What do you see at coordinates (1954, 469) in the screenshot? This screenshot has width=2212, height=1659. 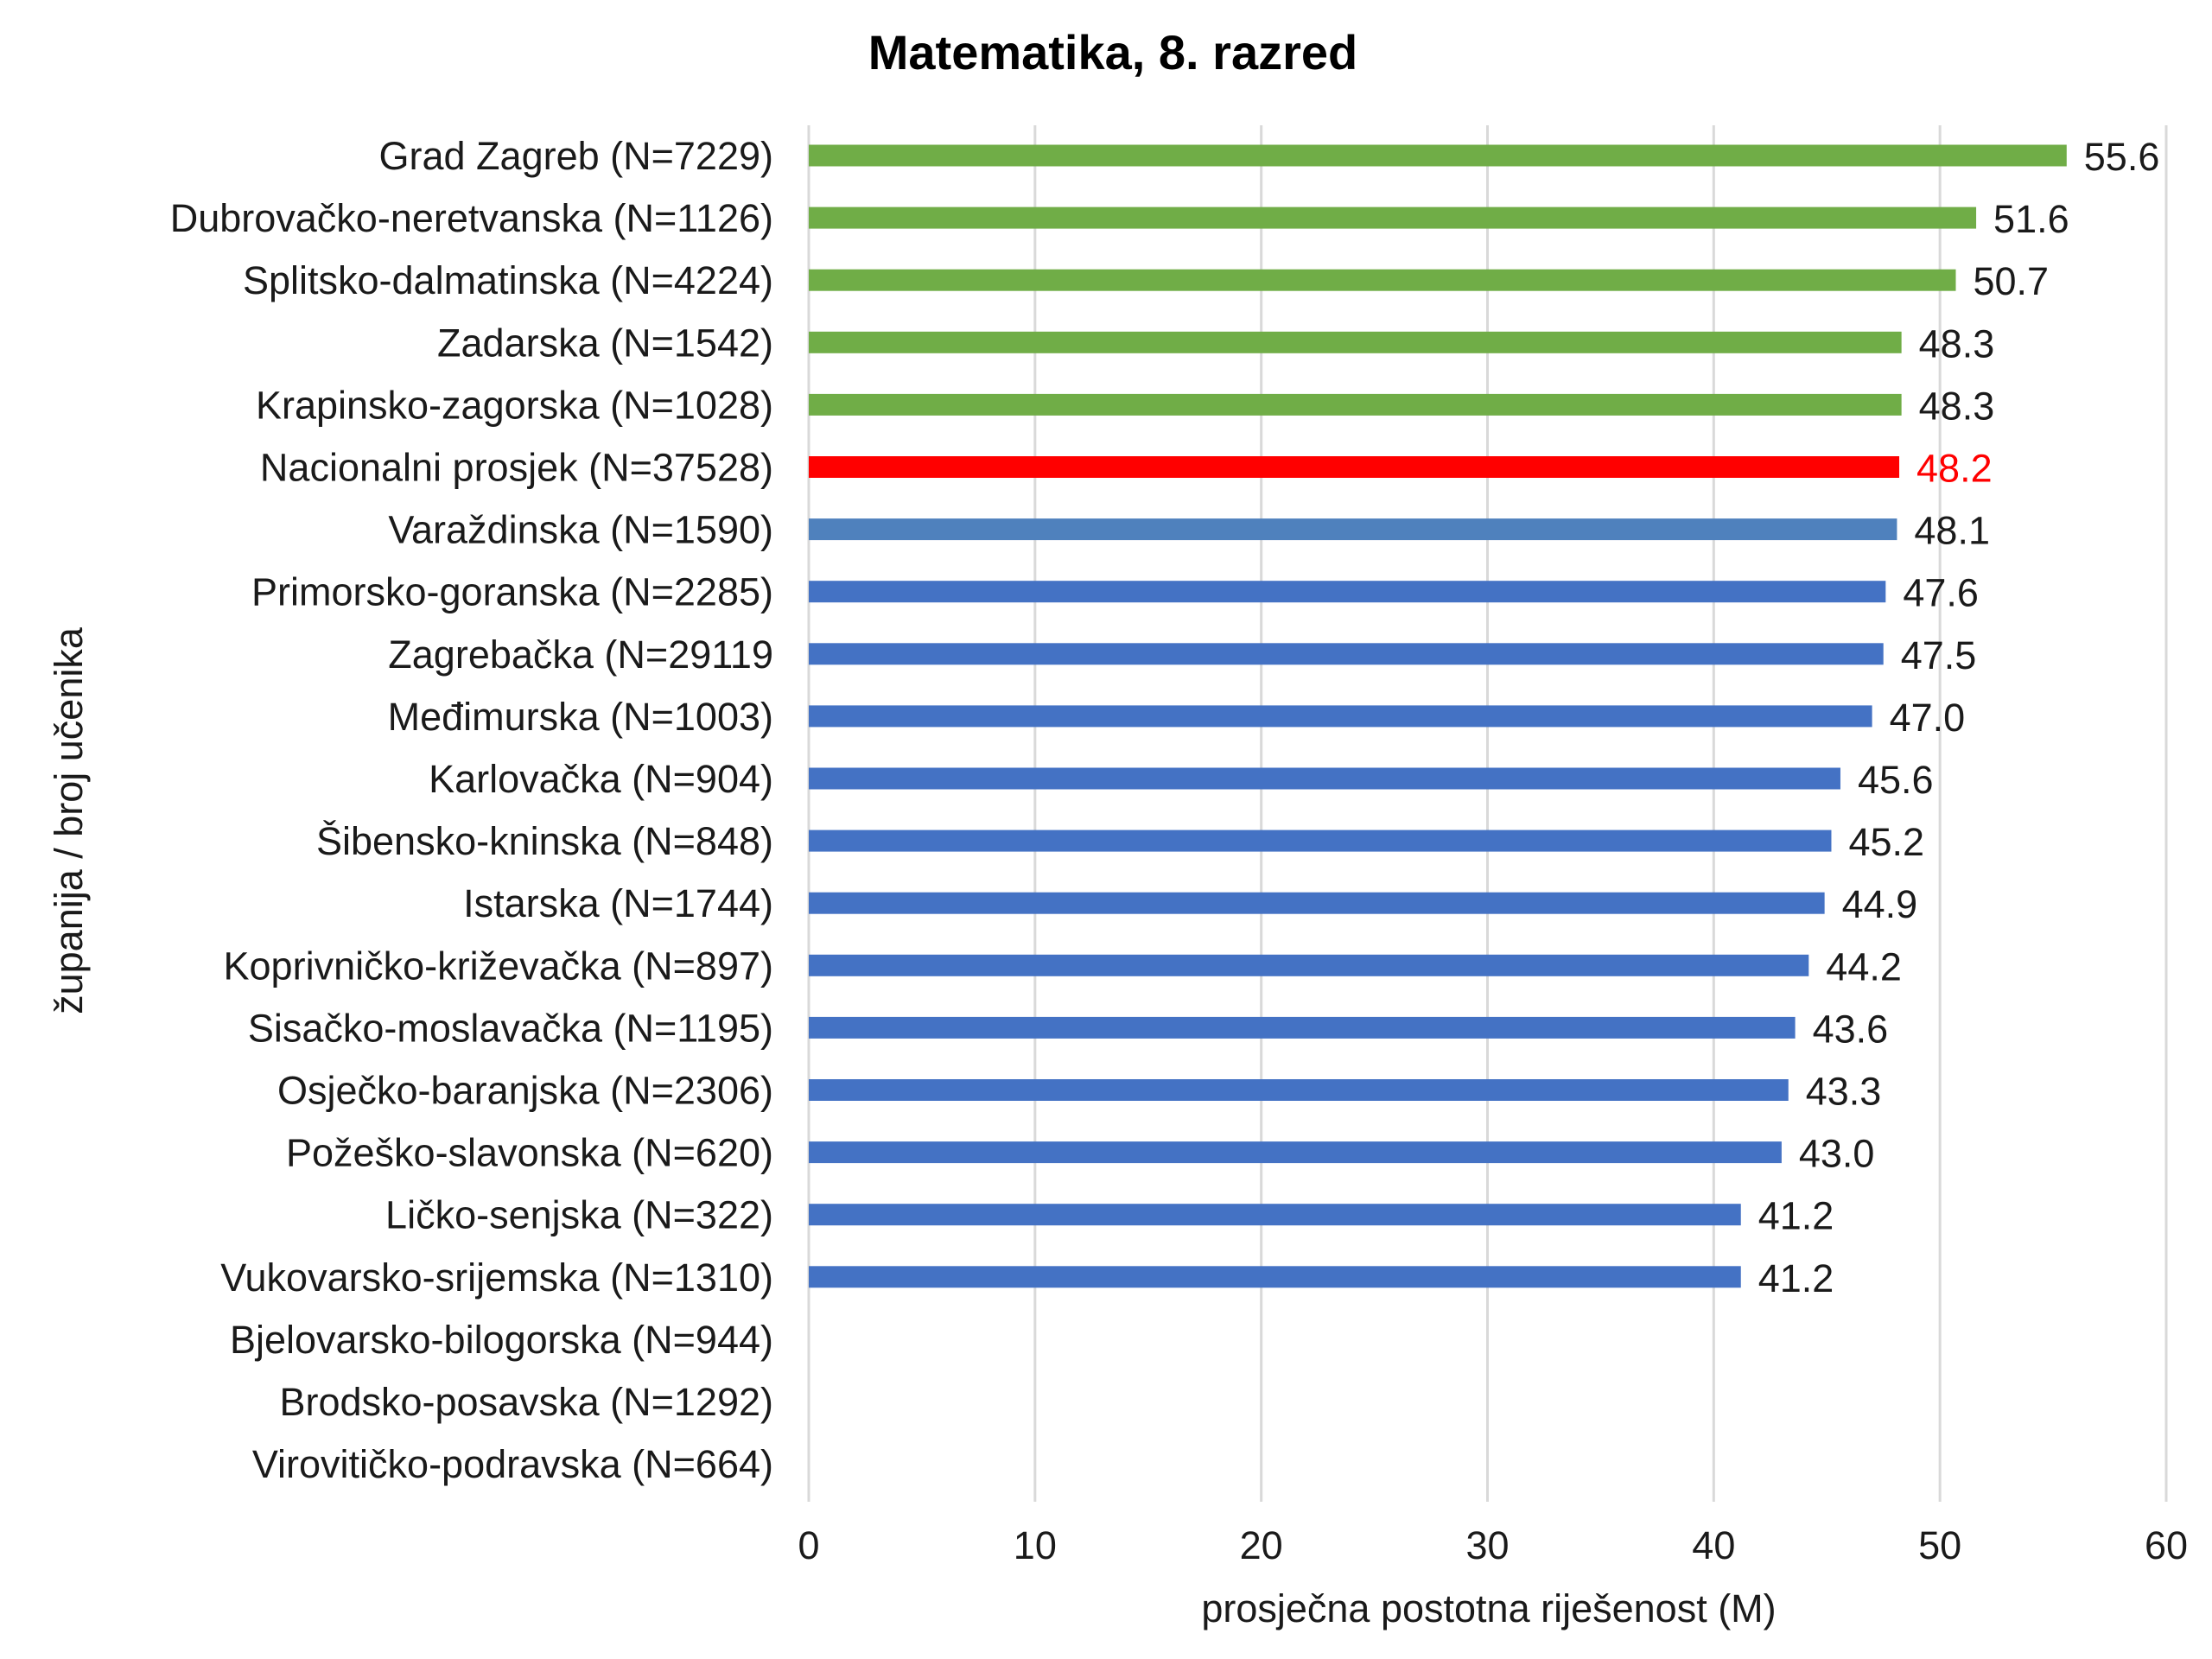 I see `data-label: 48.2` at bounding box center [1954, 469].